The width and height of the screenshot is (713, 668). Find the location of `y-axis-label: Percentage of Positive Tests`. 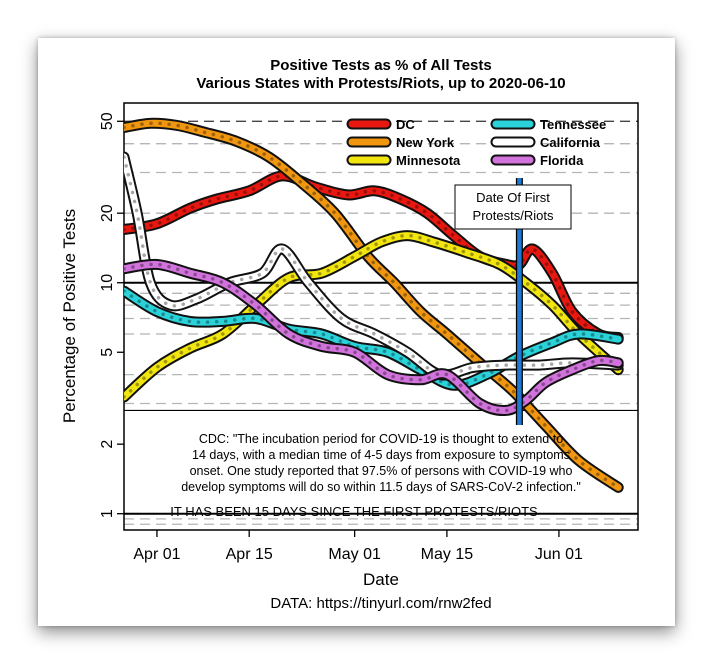

y-axis-label: Percentage of Positive Tests is located at coordinates (69, 316).